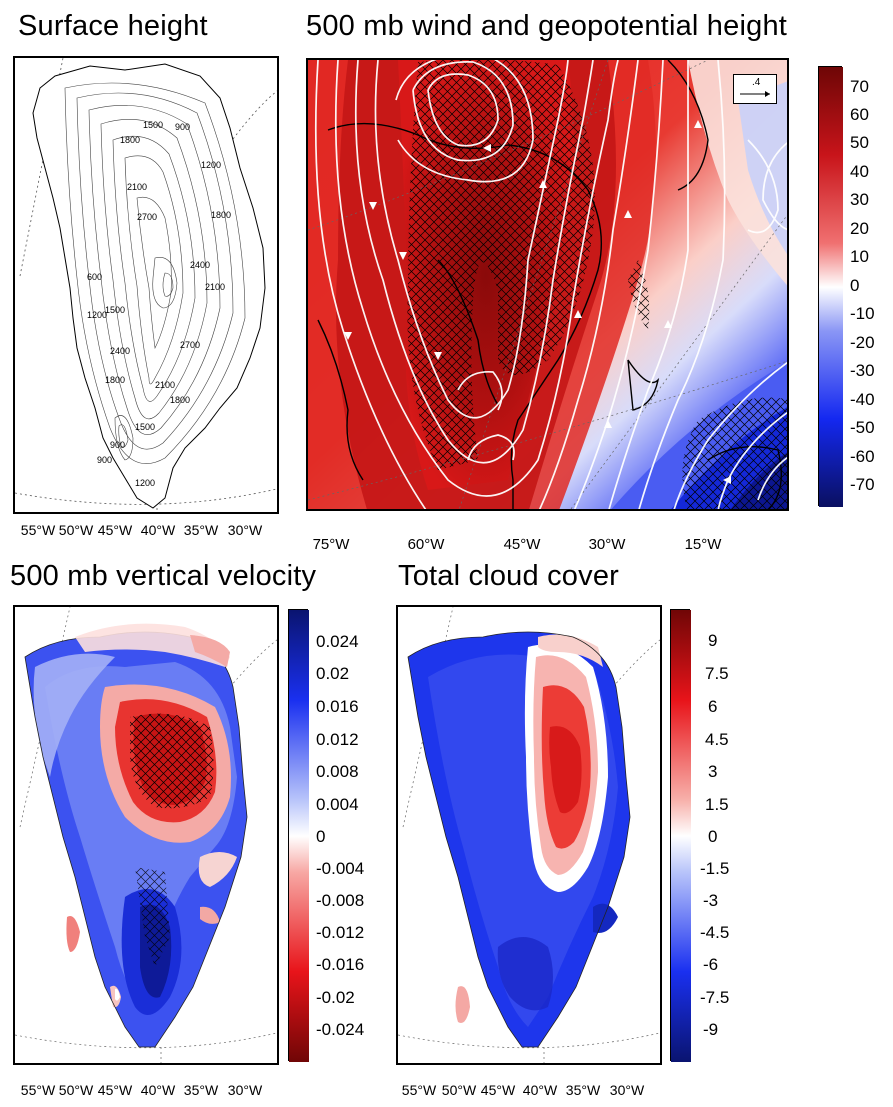 This screenshot has height=1107, width=893. I want to click on colorbar-tick: -9, so click(711, 1029).